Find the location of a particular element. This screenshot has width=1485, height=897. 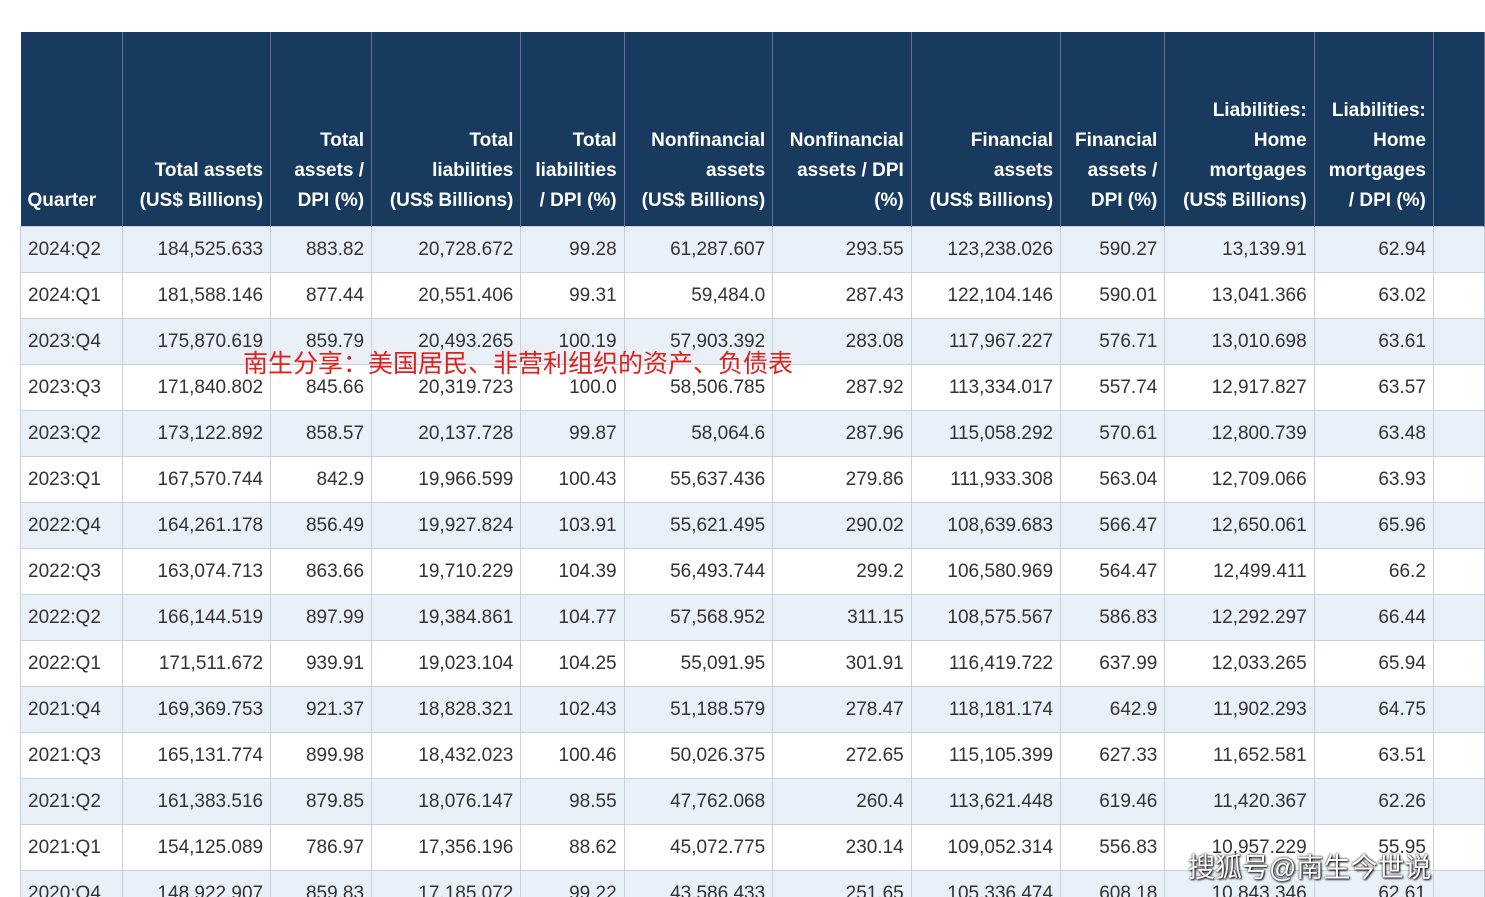

table-cell: 63.51 is located at coordinates (1373, 755).